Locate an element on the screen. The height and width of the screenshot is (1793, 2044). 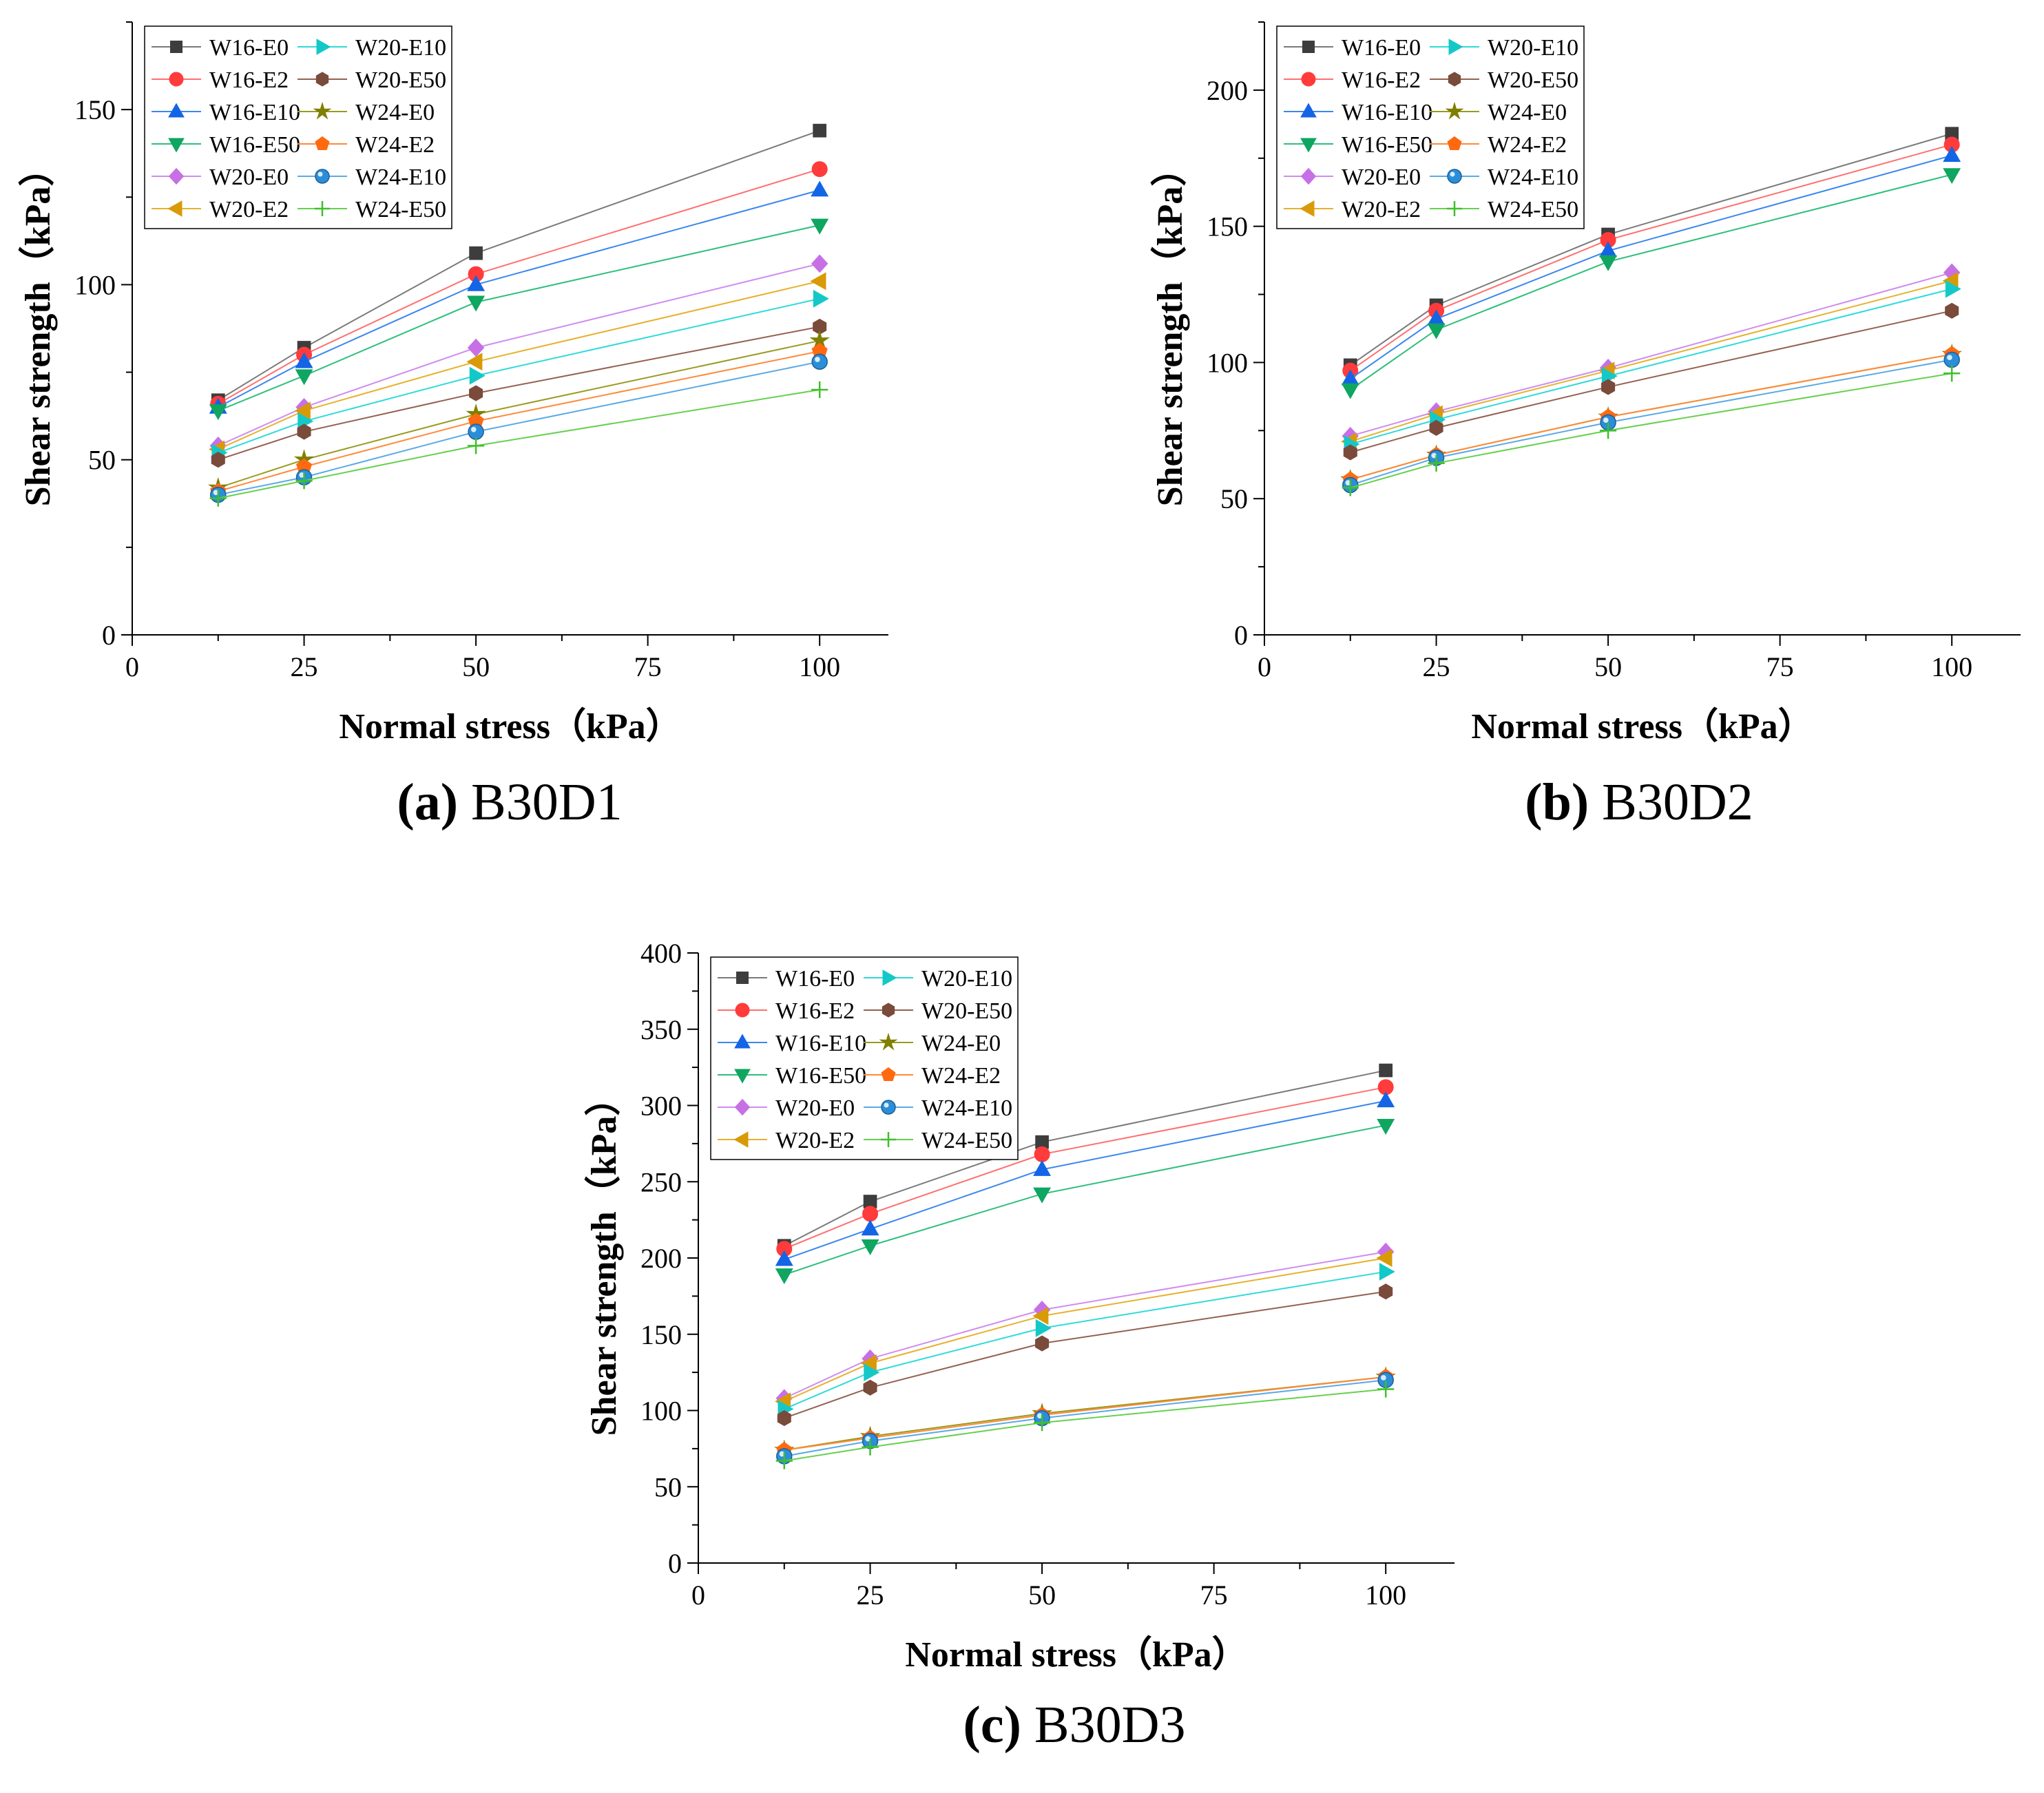
triangle-down-marker is located at coordinates (1308, 145).